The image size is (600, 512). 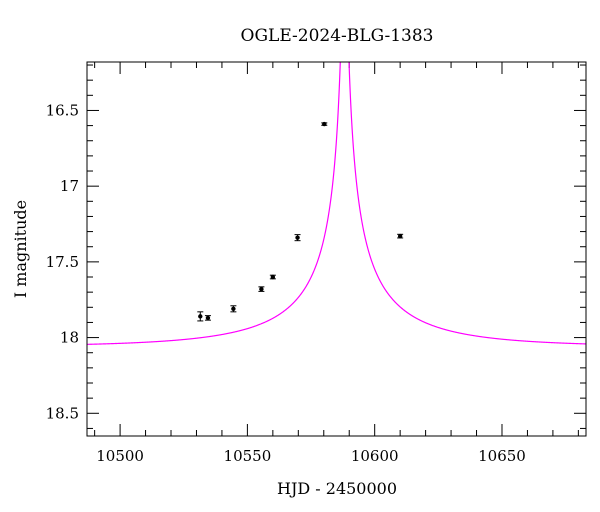 What do you see at coordinates (62, 110) in the screenshot?
I see `y-tick-label: 16.5` at bounding box center [62, 110].